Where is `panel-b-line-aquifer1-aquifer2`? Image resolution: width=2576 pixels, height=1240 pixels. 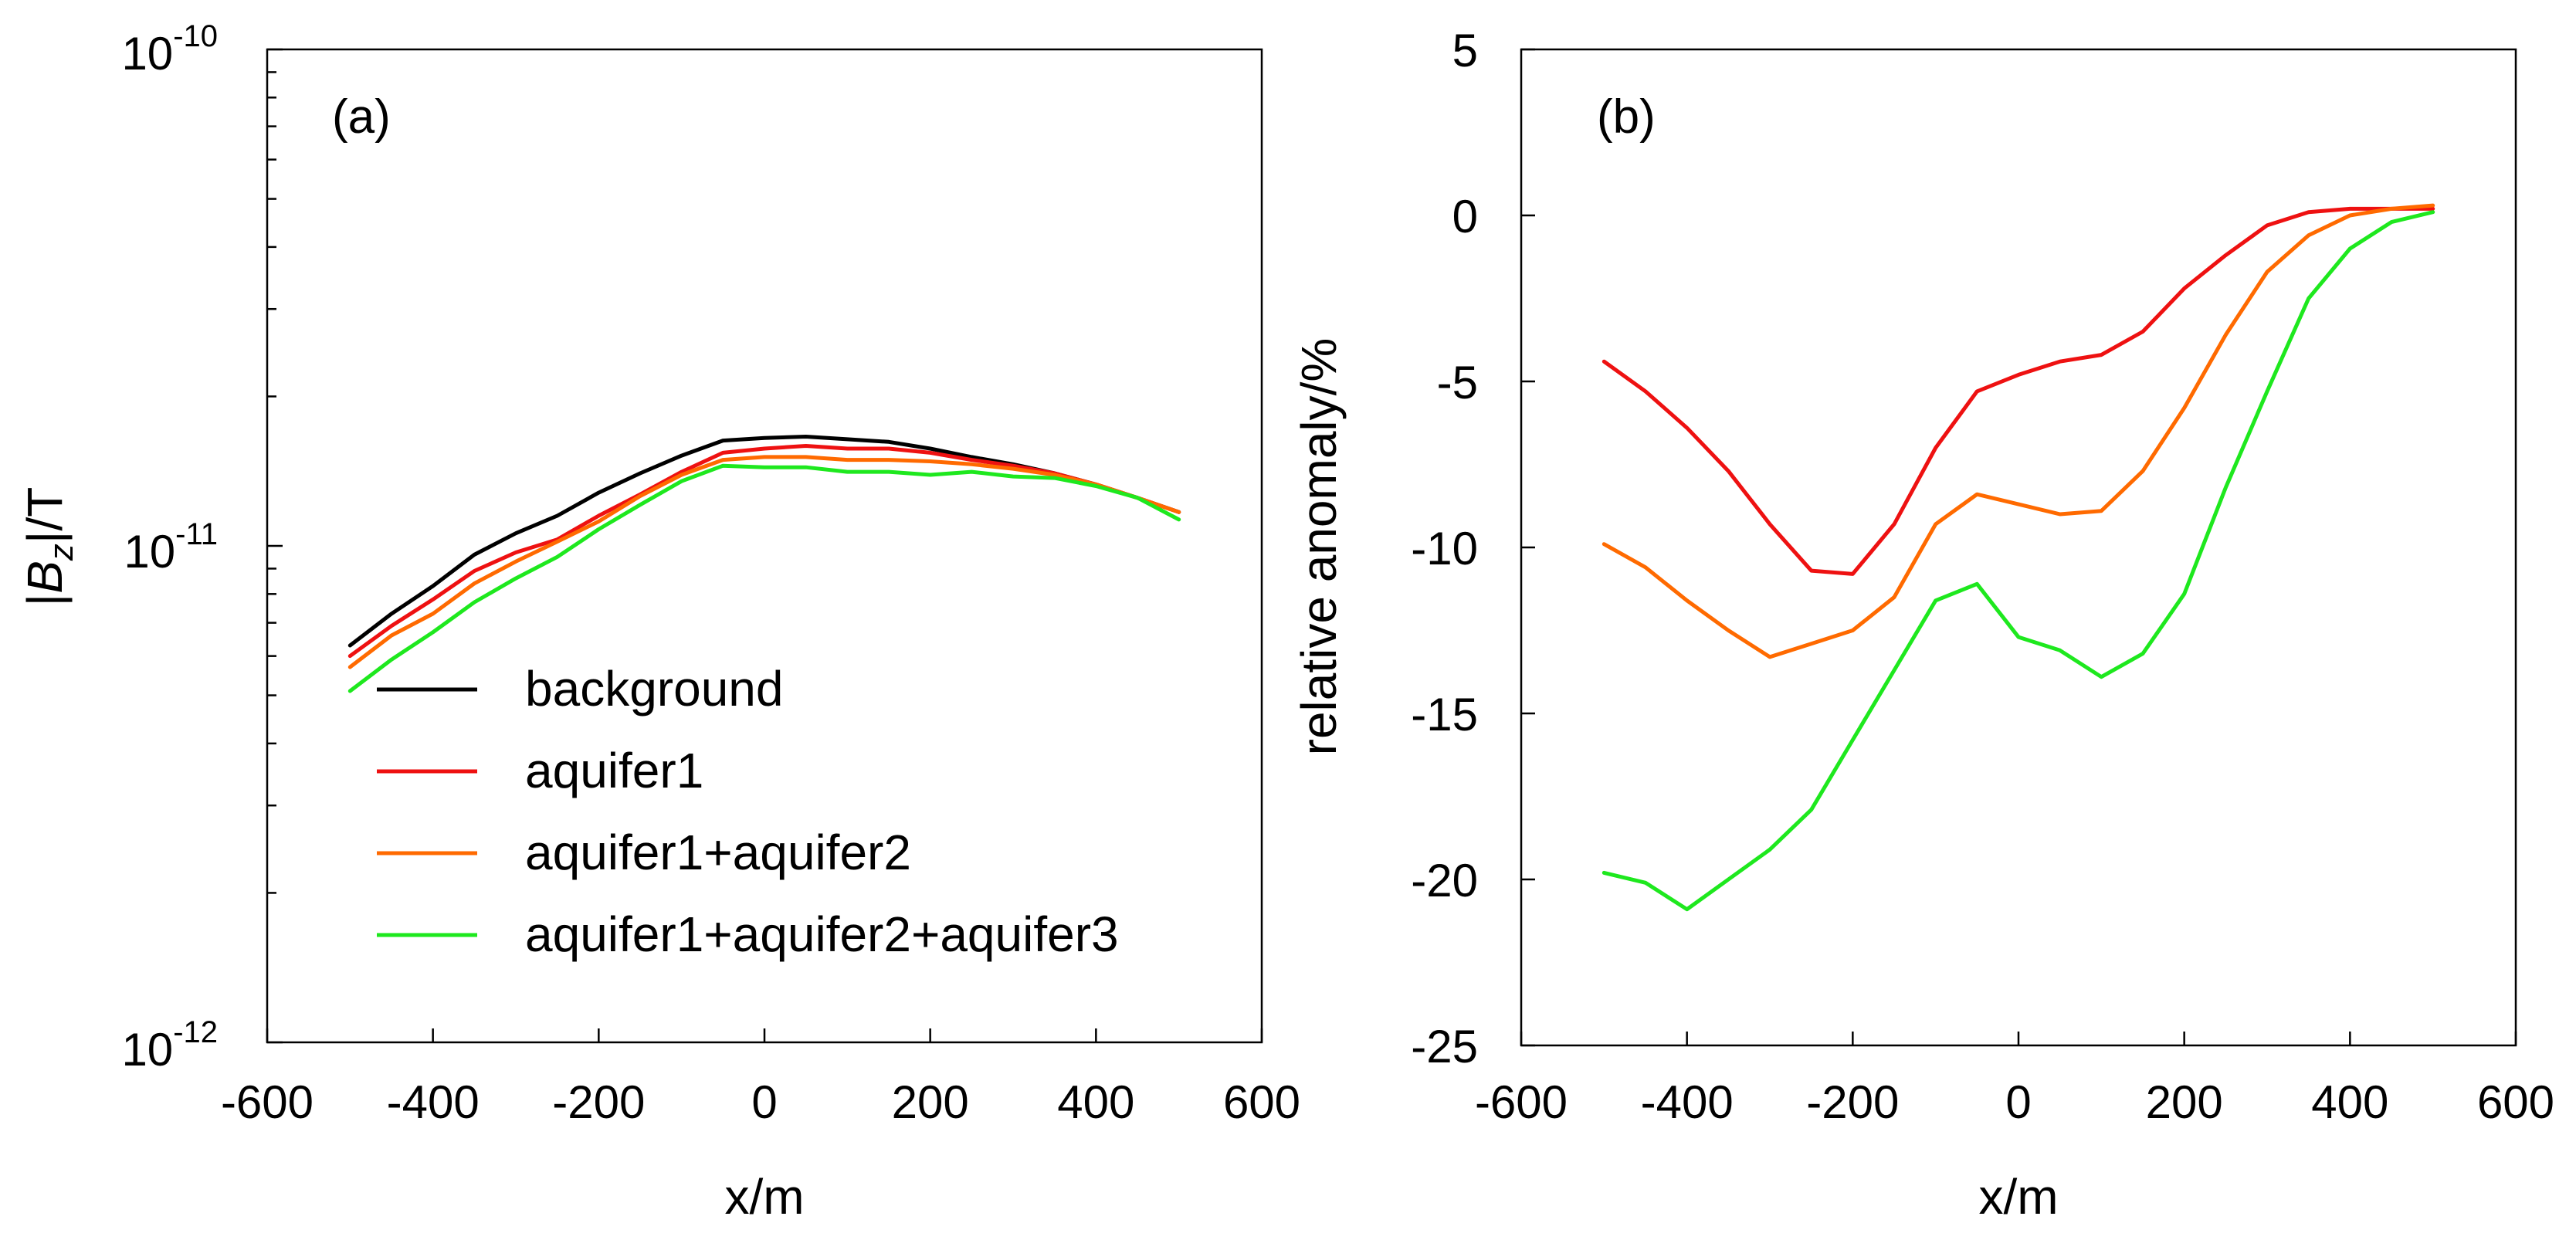
panel-b-line-aquifer1-aquifer2 is located at coordinates (2018, 431).